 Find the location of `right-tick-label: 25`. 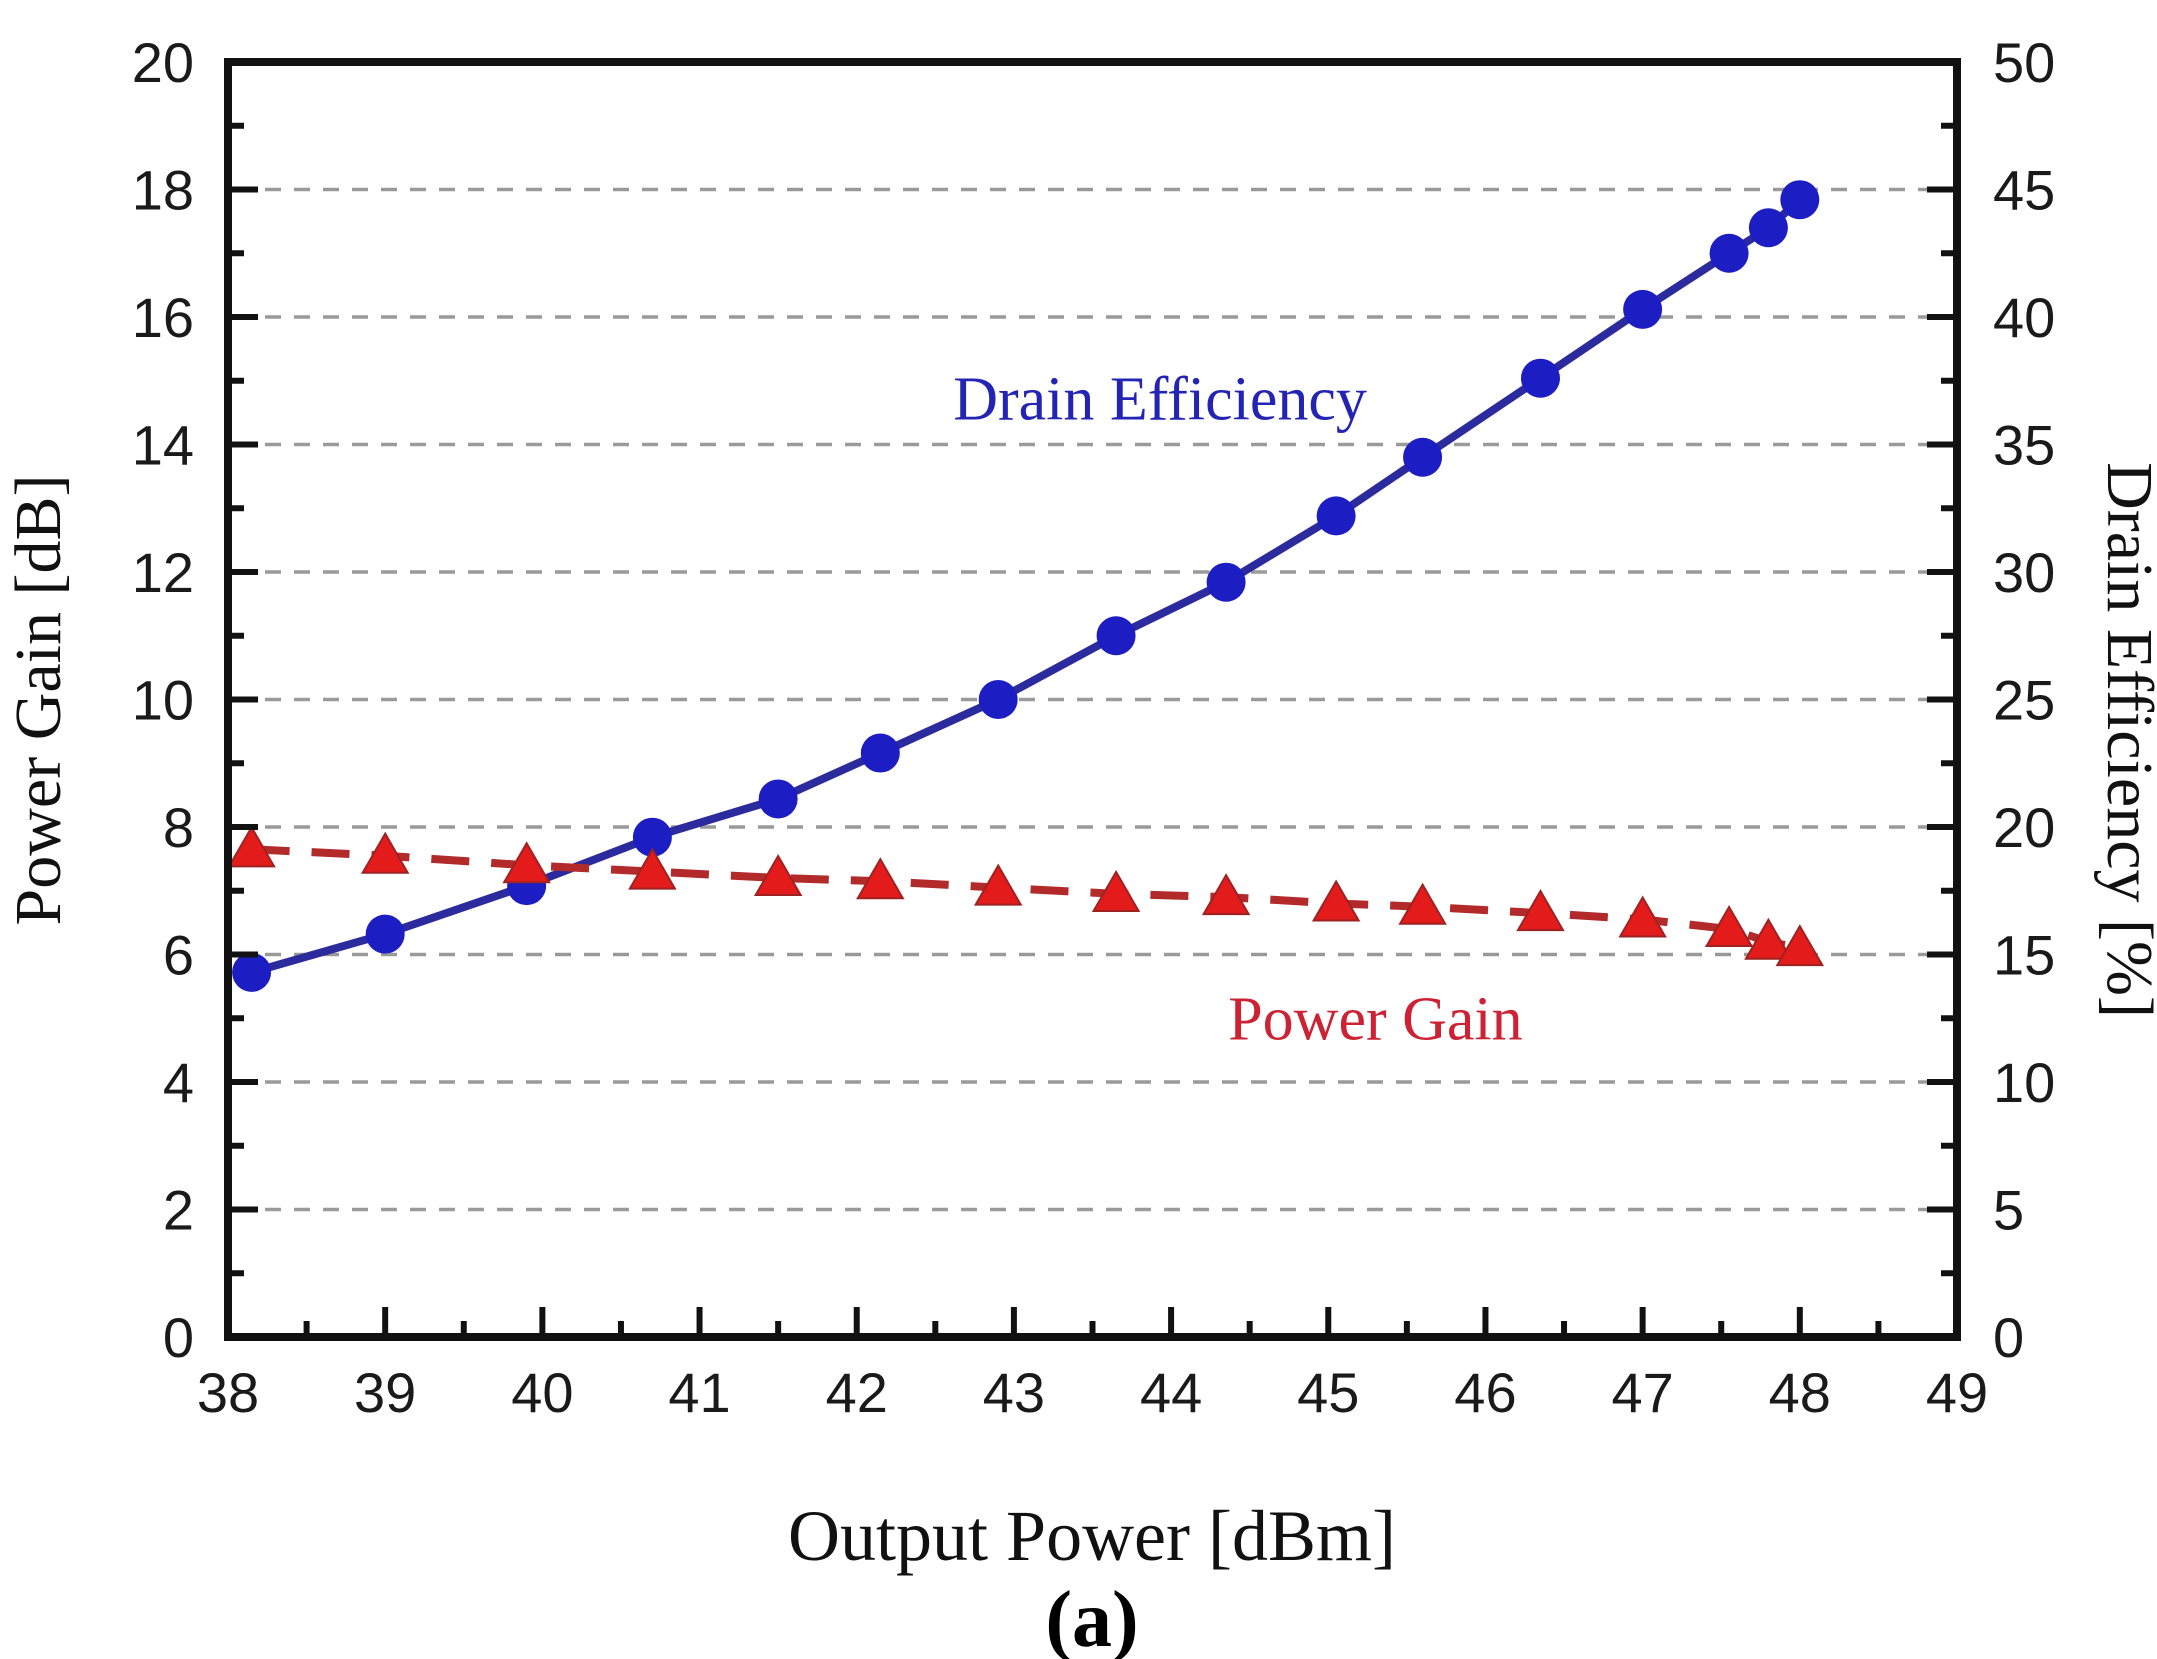

right-tick-label: 25 is located at coordinates (2024, 700).